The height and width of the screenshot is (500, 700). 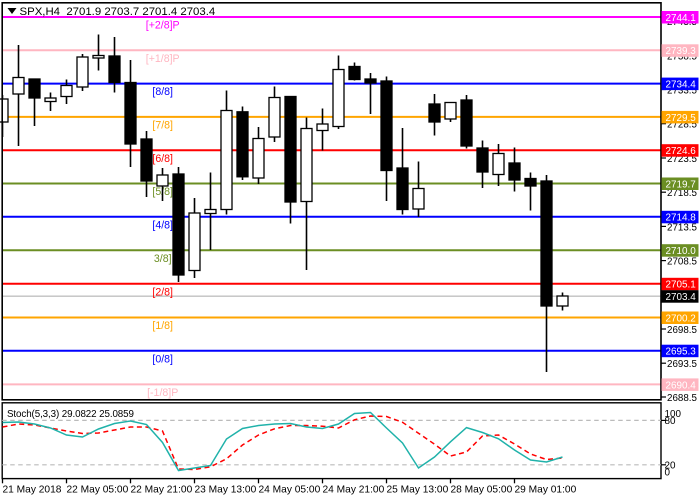 I want to click on svg-text: 2729.5, so click(x=681, y=118).